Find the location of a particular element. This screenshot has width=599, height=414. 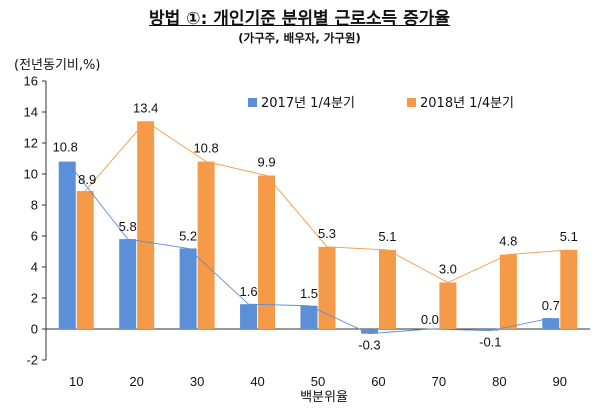

data-label-series1-40: 1.6 is located at coordinates (249, 291).